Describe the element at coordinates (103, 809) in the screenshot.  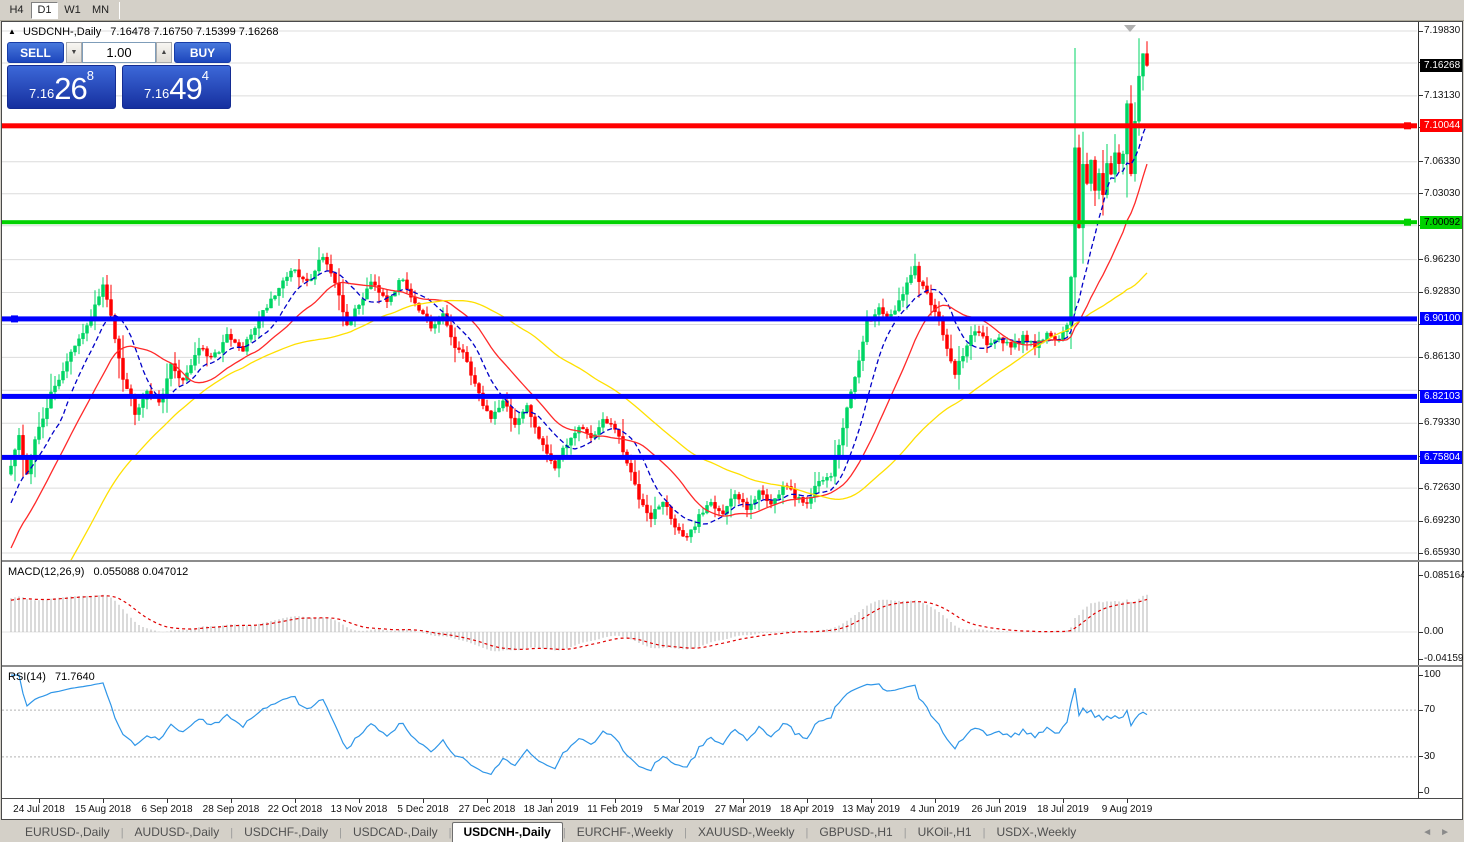
I see `date-label: 15 Aug 2018` at that location.